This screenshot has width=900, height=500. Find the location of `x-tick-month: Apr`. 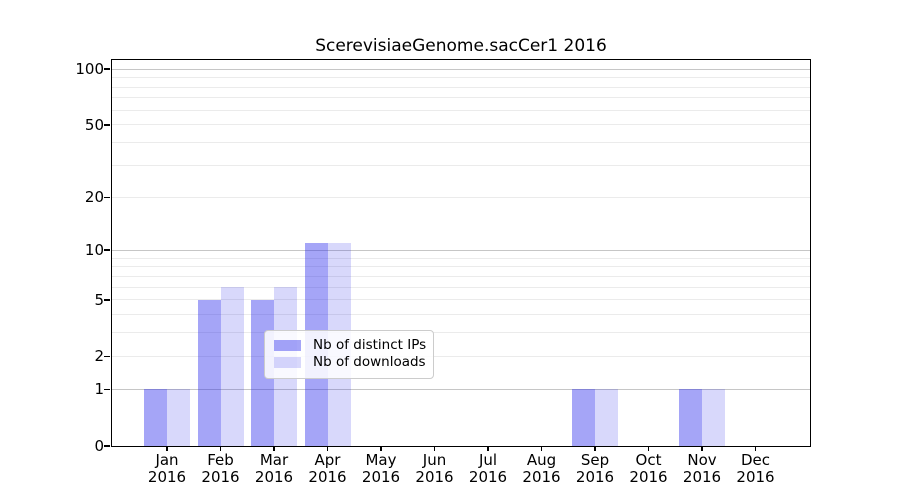

x-tick-month: Apr is located at coordinates (327, 460).